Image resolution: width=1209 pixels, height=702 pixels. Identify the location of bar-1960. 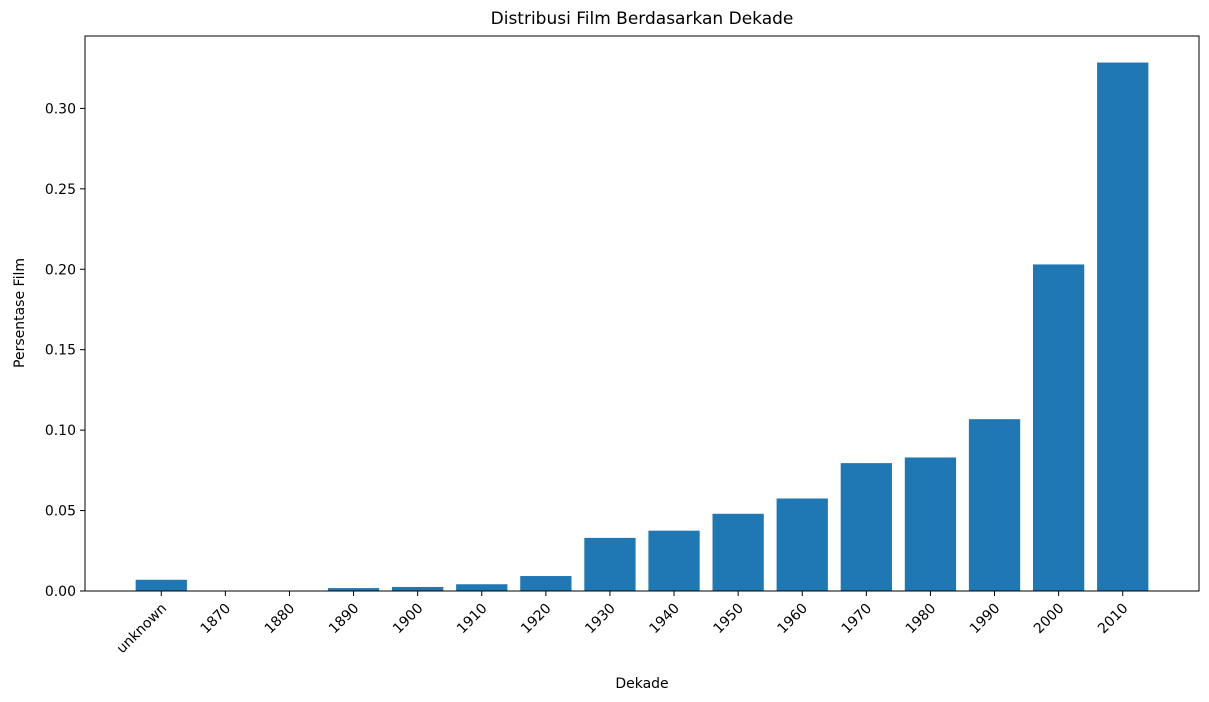
(802, 544).